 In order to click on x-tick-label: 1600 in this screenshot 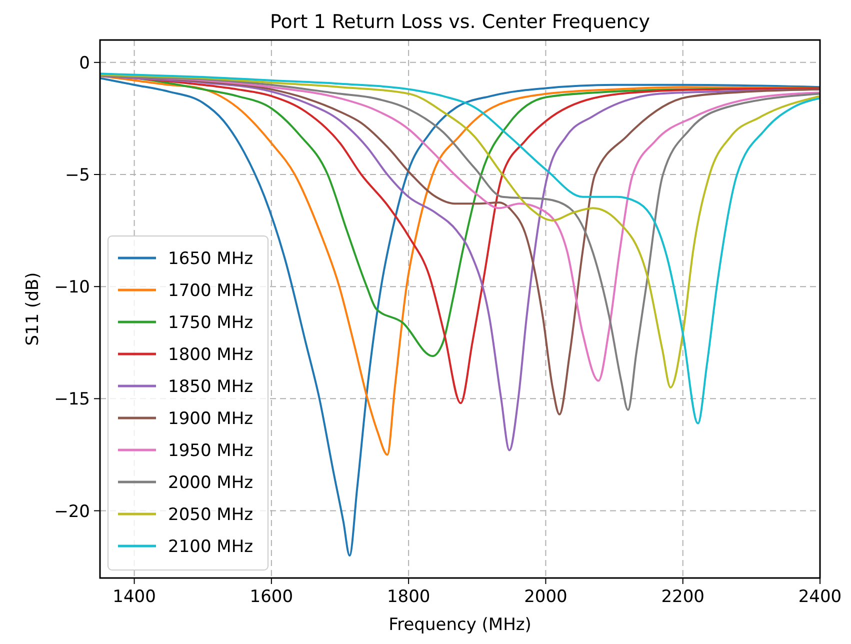, I will do `click(272, 597)`.